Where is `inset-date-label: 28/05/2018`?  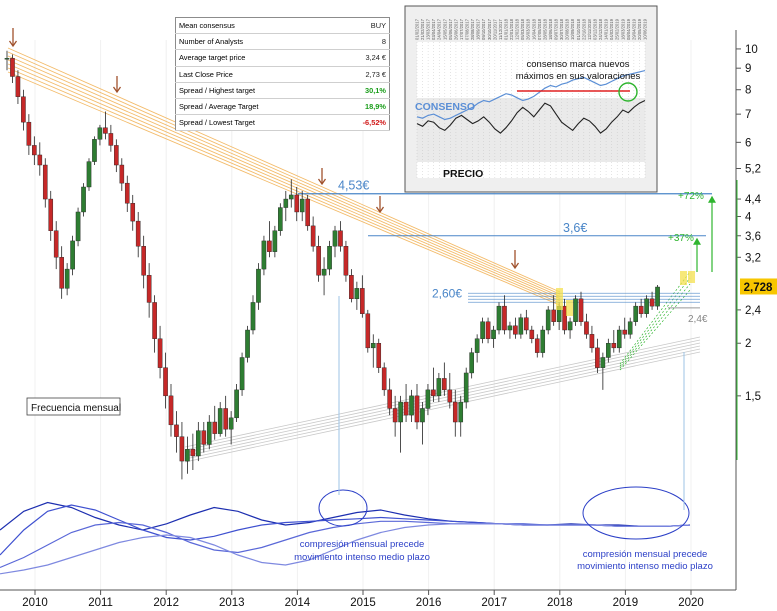
inset-date-label: 28/05/2018 is located at coordinates (544, 29).